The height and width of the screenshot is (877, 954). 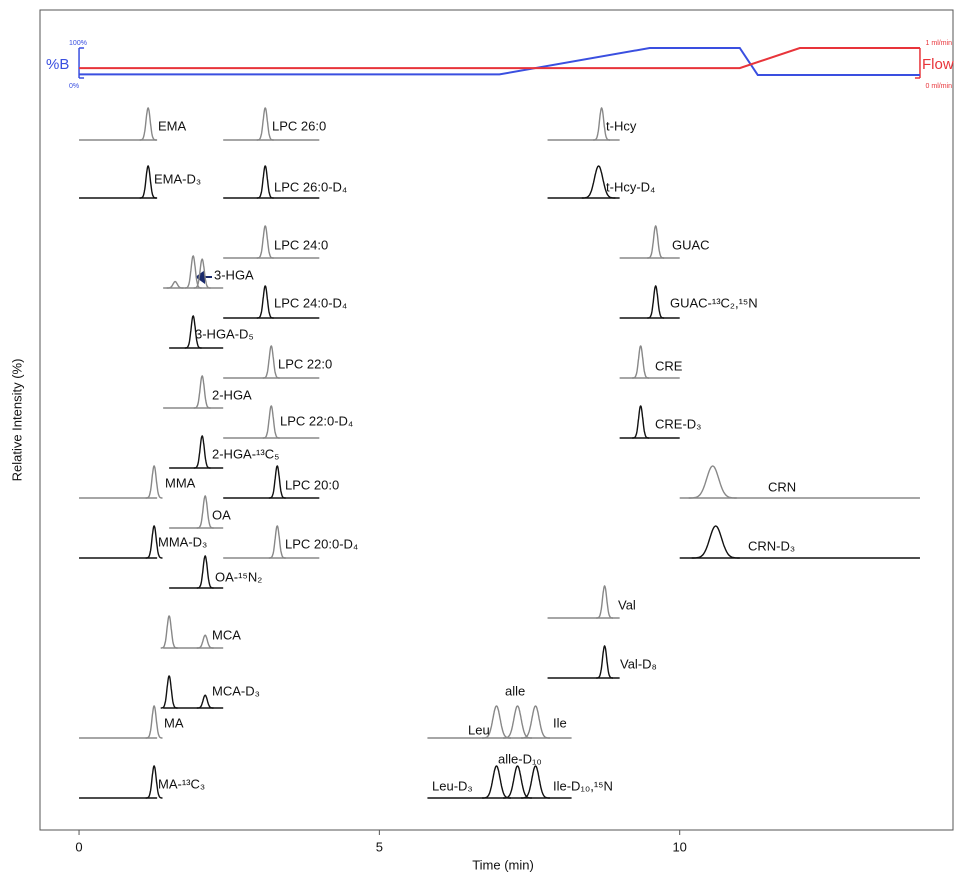 What do you see at coordinates (691, 244) in the screenshot?
I see `trace-label: GUAC` at bounding box center [691, 244].